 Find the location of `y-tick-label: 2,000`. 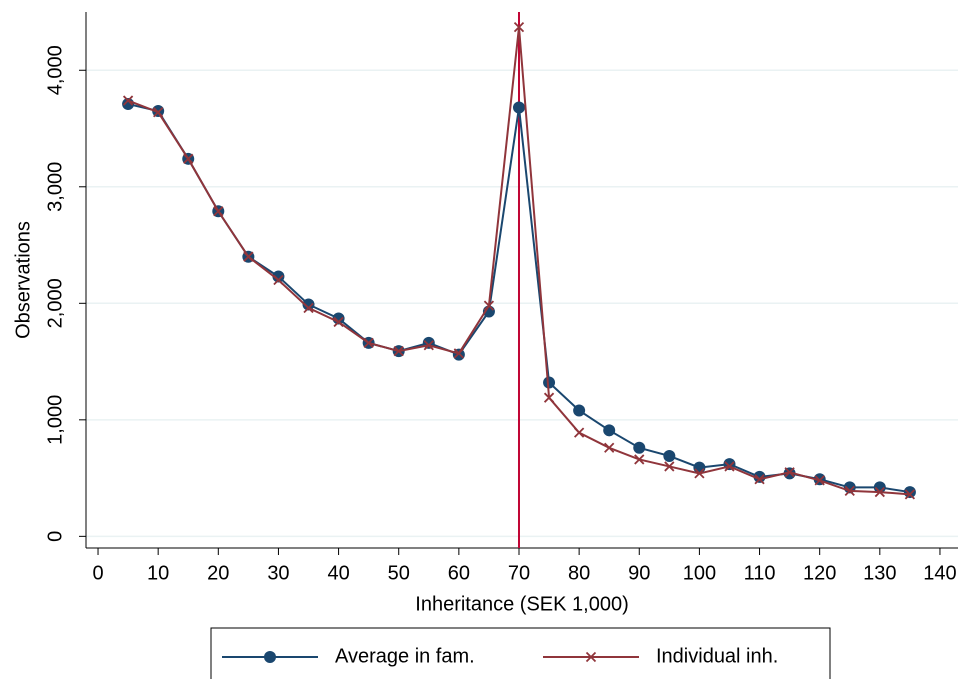

y-tick-label: 2,000 is located at coordinates (55, 303).